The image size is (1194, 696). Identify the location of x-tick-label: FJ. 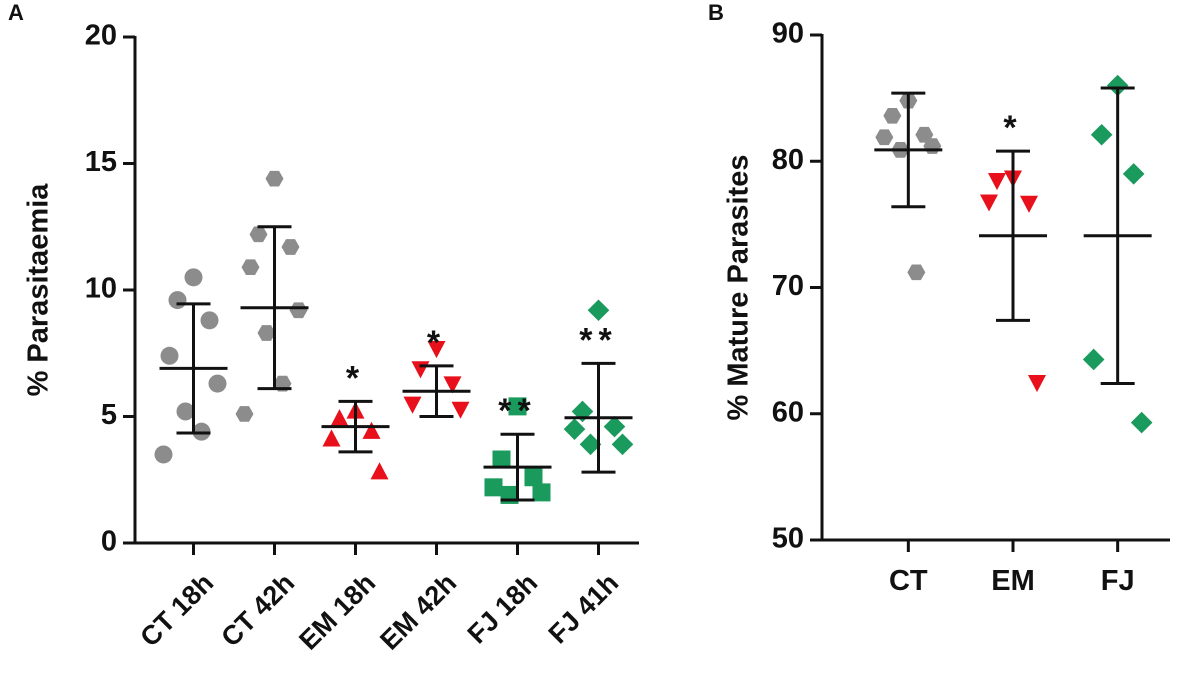
(1118, 581).